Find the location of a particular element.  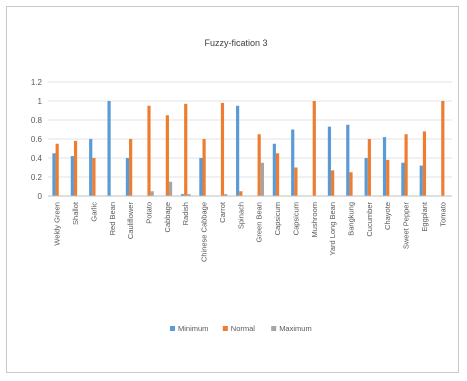

x-tick-label: Green Bean is located at coordinates (259, 222).